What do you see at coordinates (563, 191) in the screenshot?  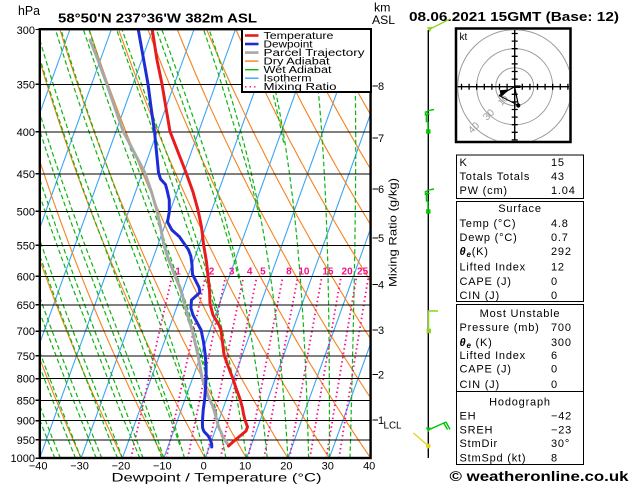 I see `svg-text: 1.04` at bounding box center [563, 191].